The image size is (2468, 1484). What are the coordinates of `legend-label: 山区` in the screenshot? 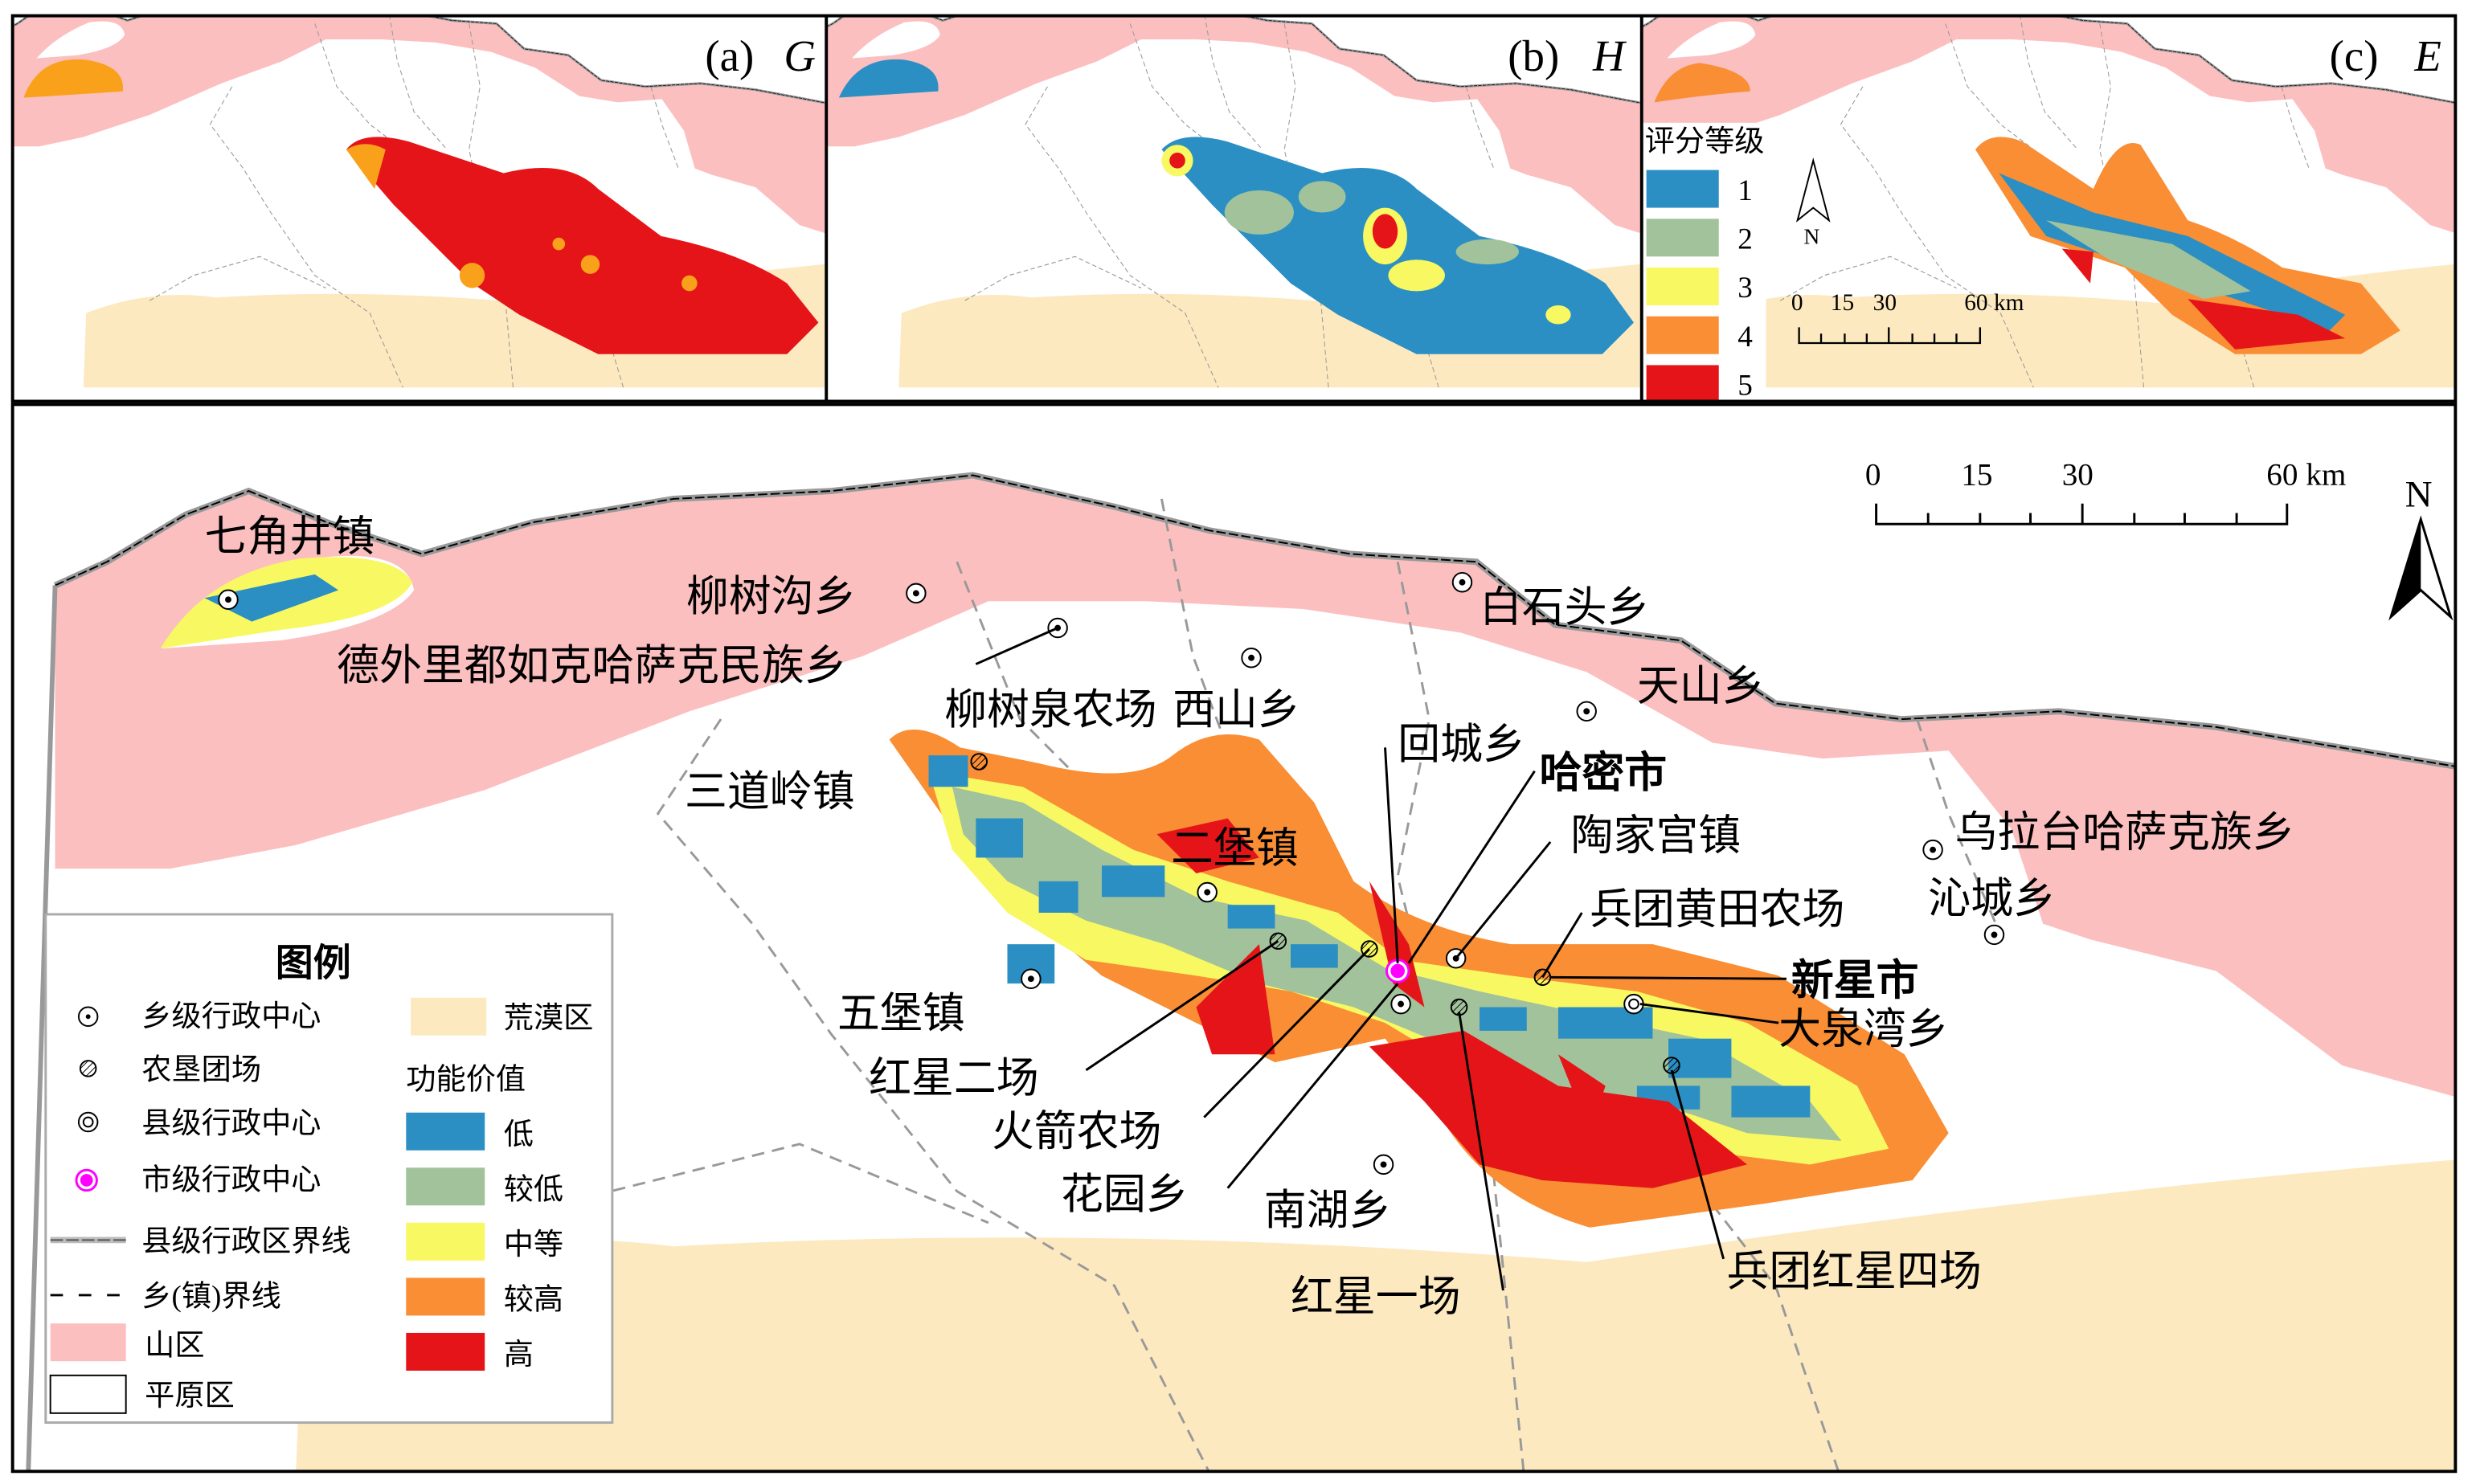 It's located at (174, 1345).